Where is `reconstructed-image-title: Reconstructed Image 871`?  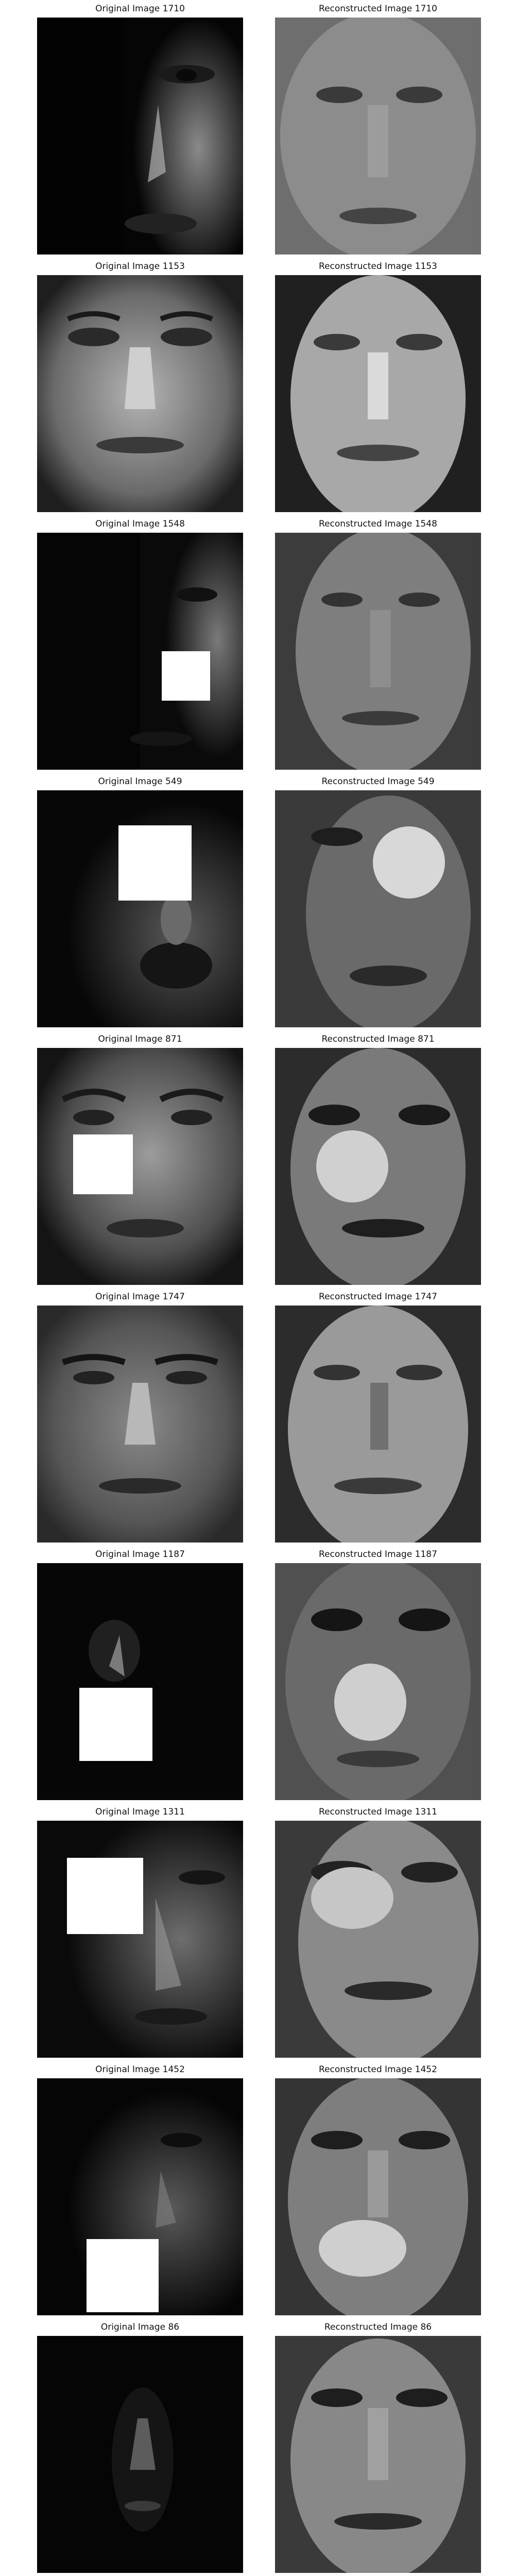
reconstructed-image-title: Reconstructed Image 871 is located at coordinates (378, 1039).